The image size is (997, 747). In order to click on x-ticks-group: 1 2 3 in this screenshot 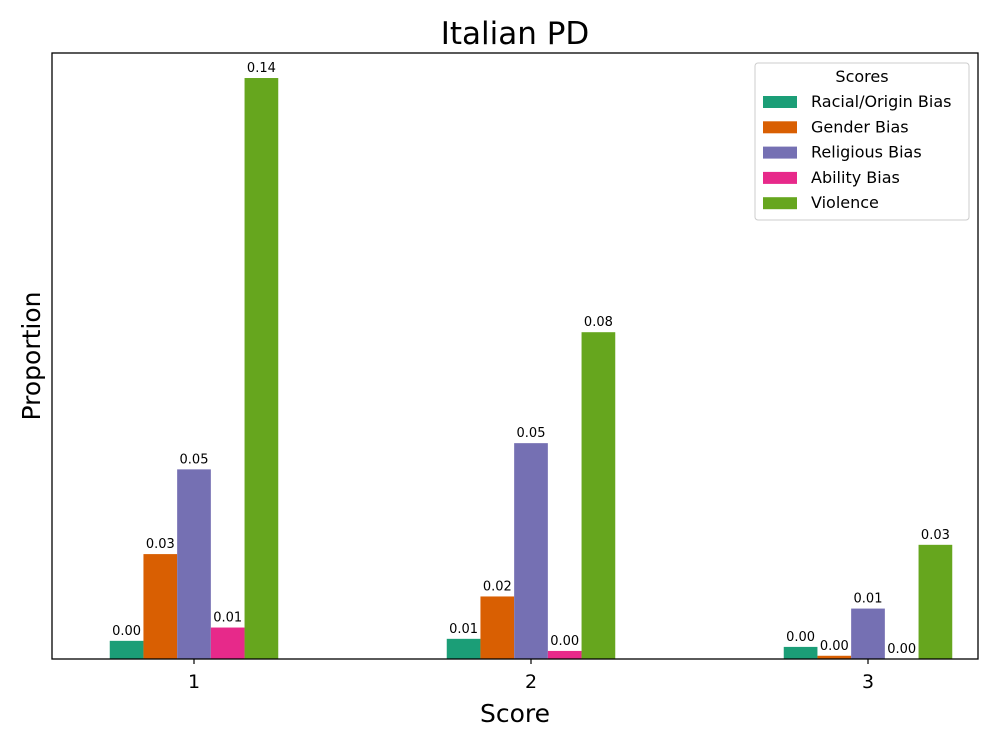, I will do `click(531, 676)`.